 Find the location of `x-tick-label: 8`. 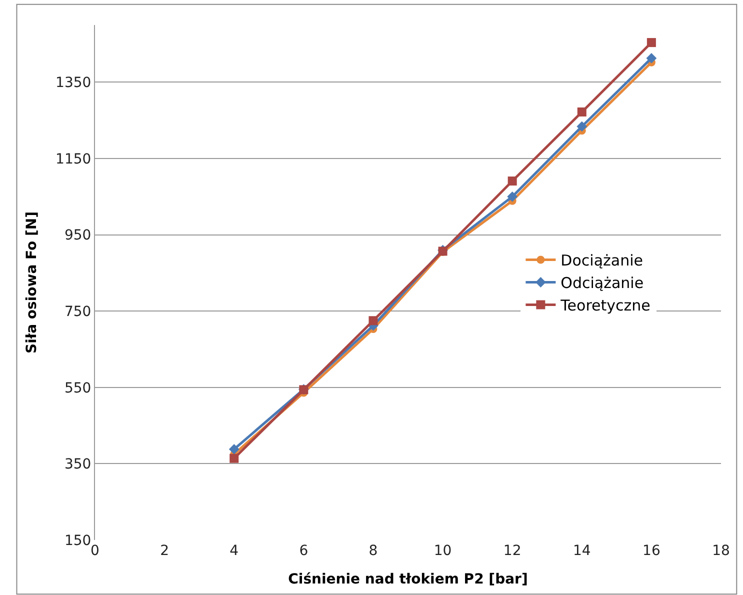

x-tick-label: 8 is located at coordinates (373, 551).